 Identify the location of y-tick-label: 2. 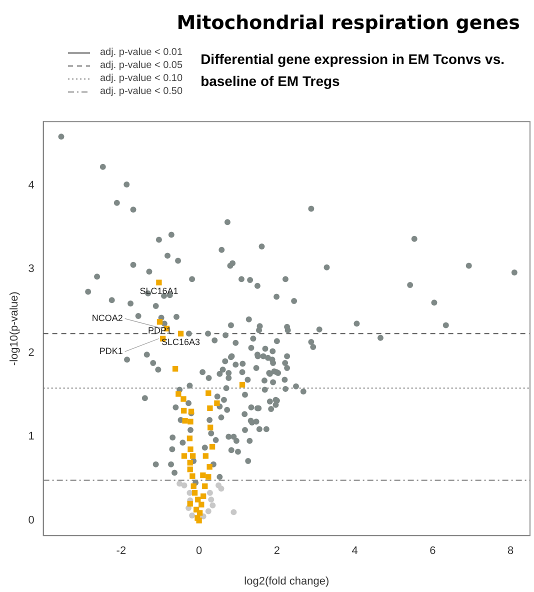
(31, 352).